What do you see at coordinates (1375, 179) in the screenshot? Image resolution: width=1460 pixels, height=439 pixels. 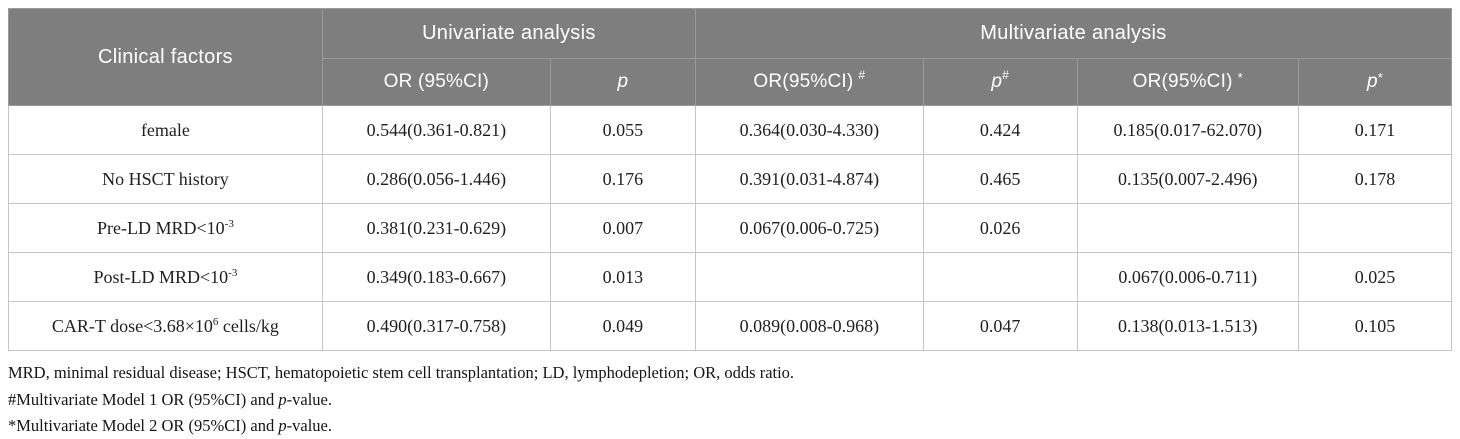 I see `m2-p-cell: 0.178` at bounding box center [1375, 179].